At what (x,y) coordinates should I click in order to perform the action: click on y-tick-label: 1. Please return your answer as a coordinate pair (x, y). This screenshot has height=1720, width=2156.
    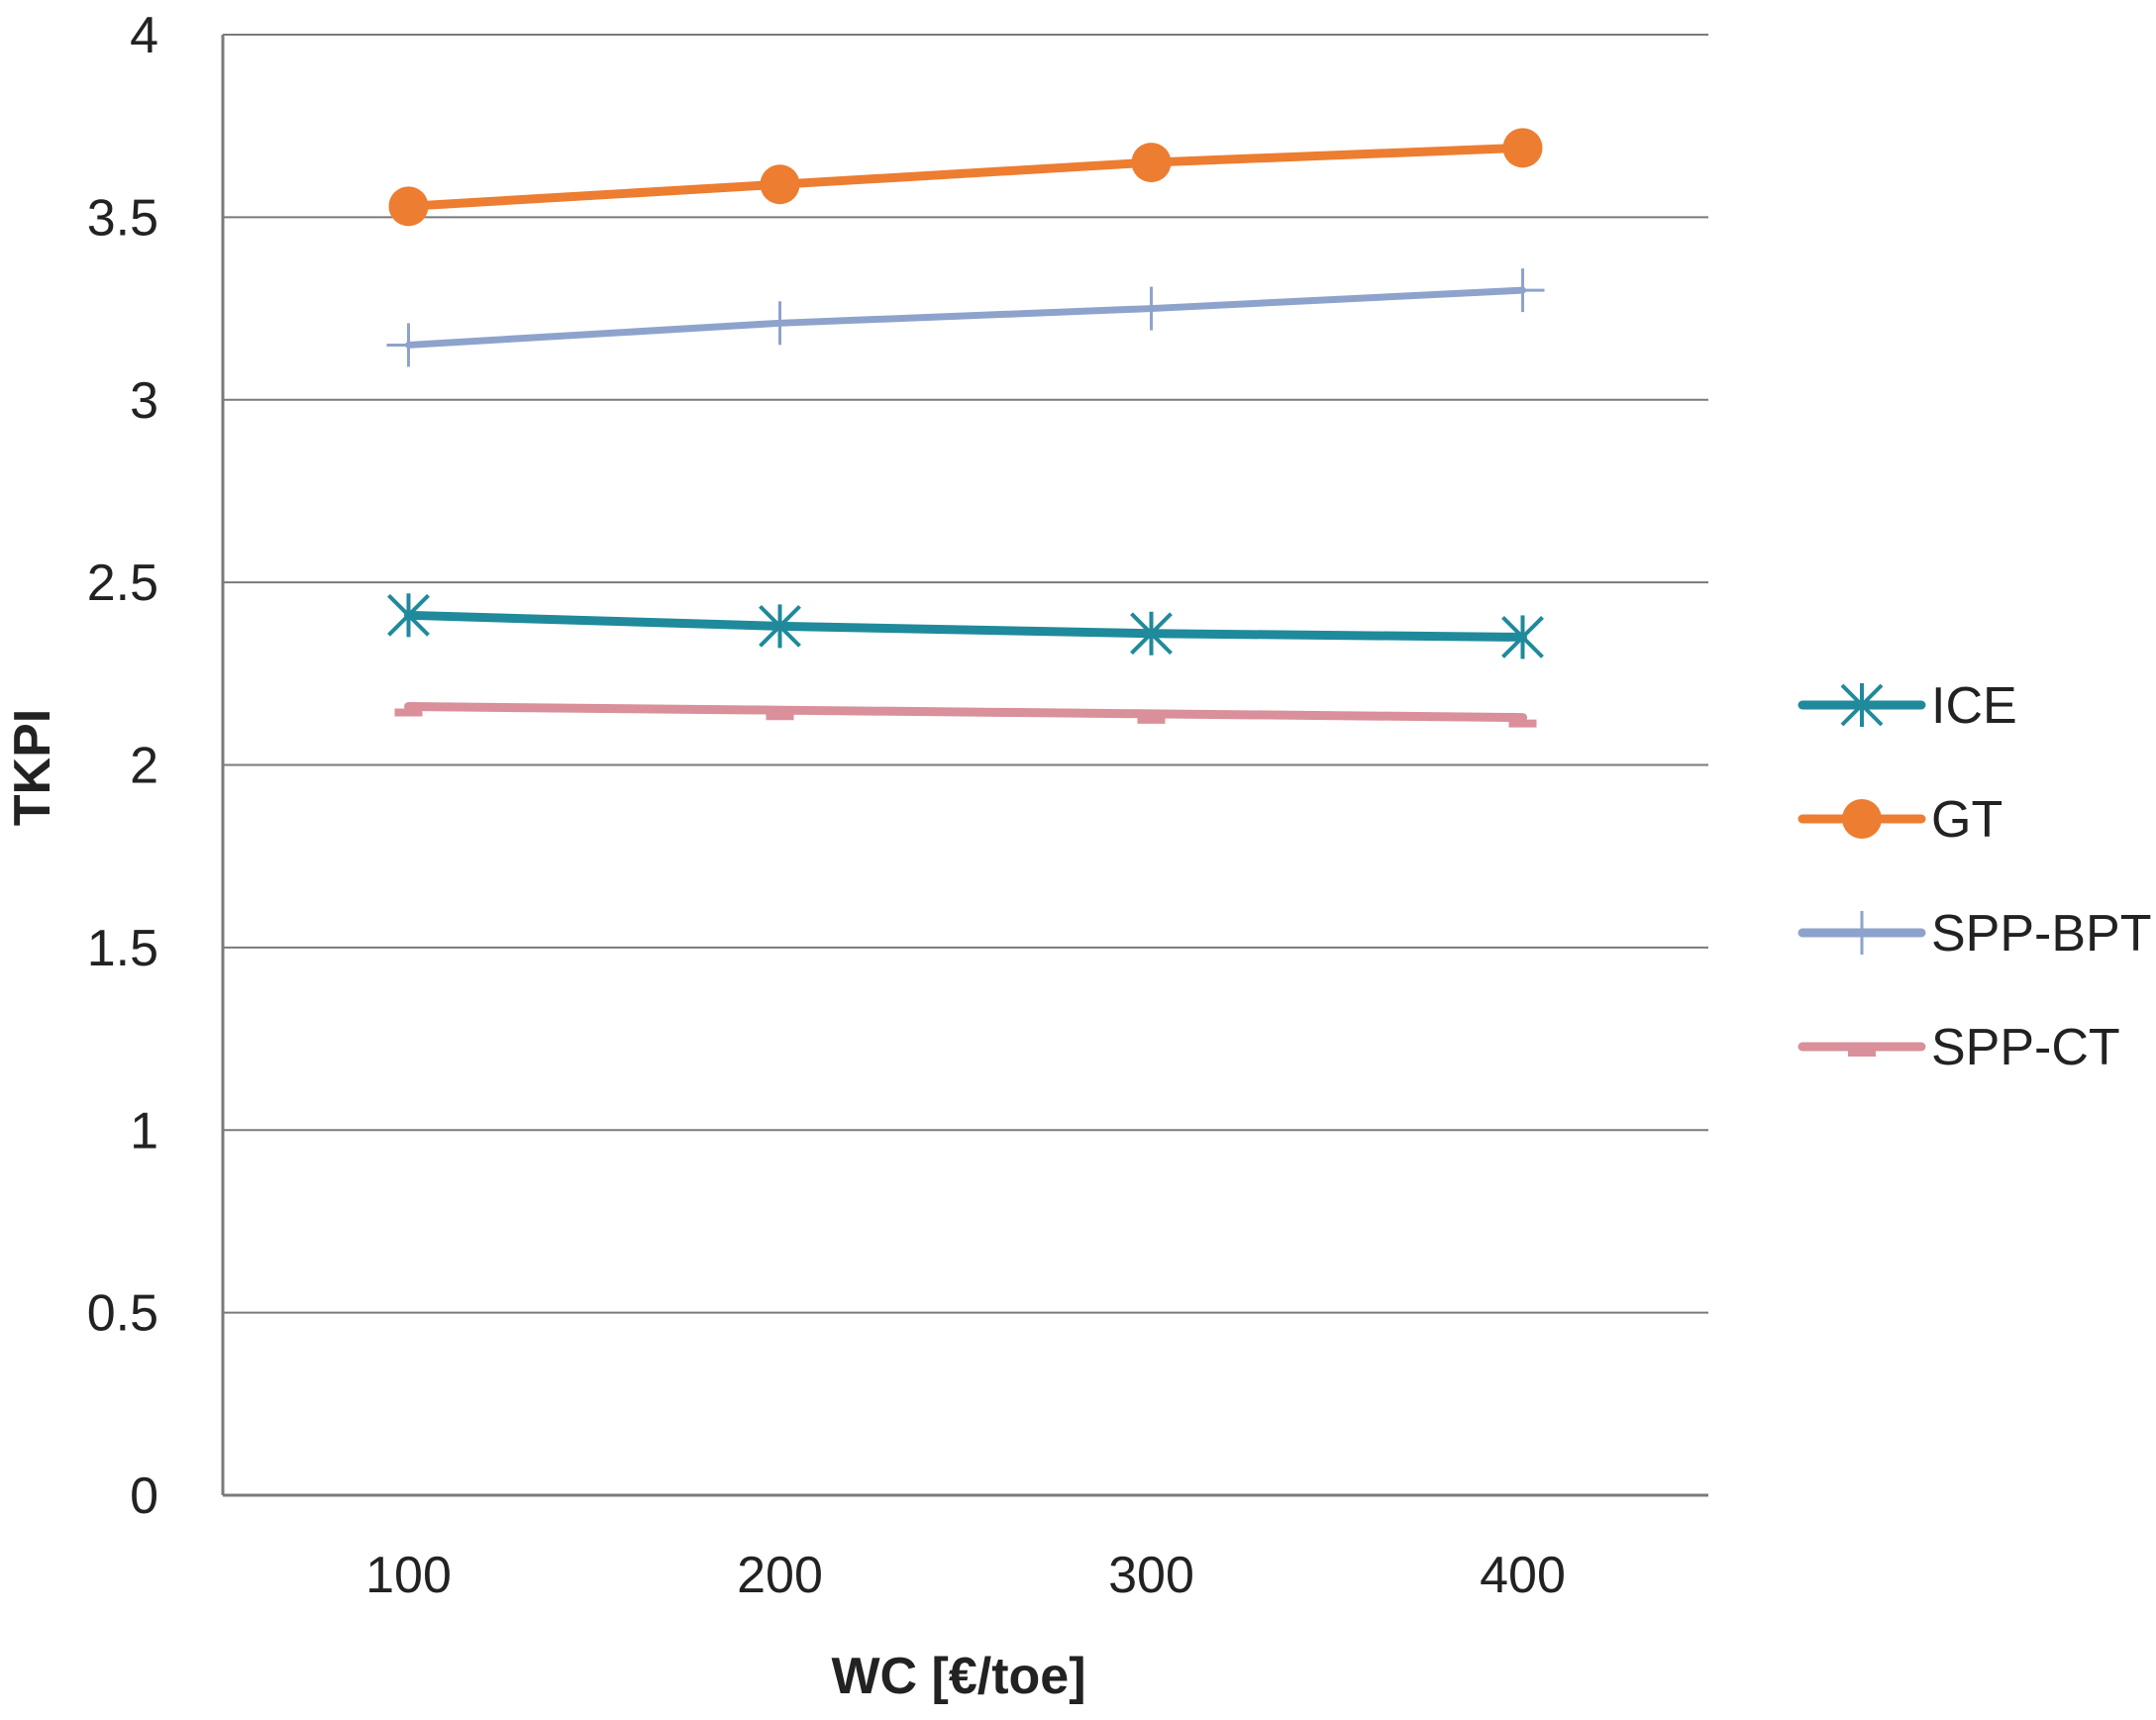
    Looking at the image, I should click on (144, 1131).